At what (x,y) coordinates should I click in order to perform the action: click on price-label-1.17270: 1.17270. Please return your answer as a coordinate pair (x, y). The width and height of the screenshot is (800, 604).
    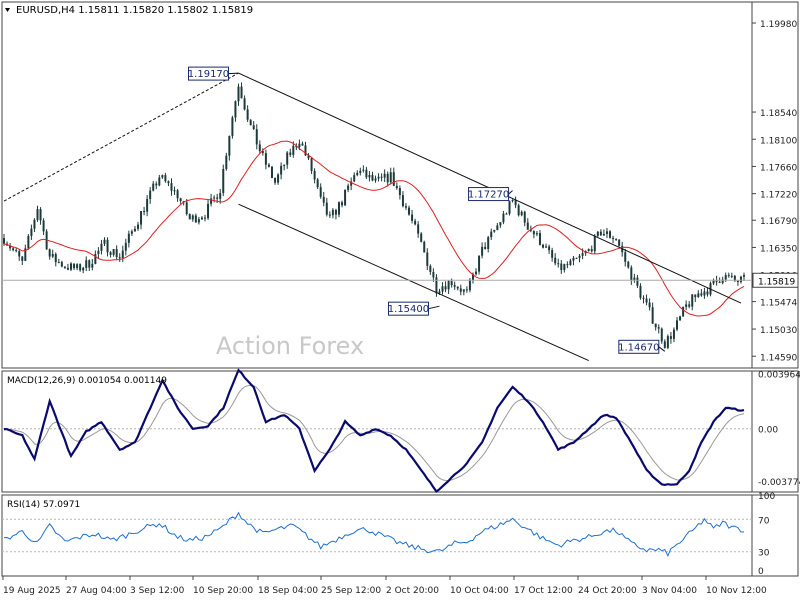
    Looking at the image, I should click on (488, 195).